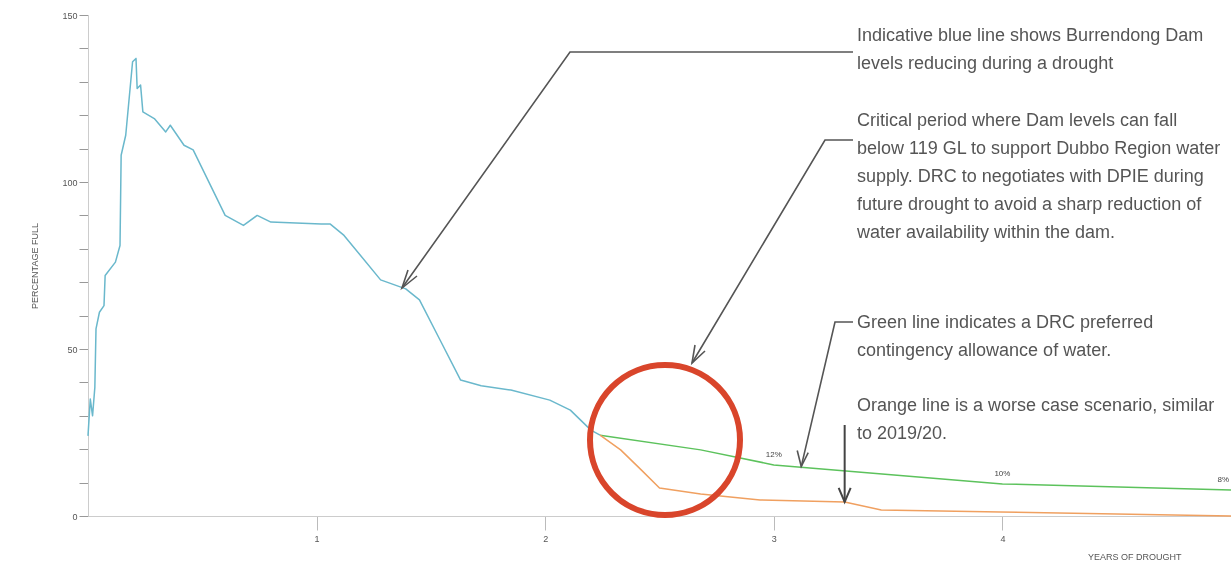 Image resolution: width=1231 pixels, height=562 pixels. I want to click on y-tick-label: 100, so click(70, 182).